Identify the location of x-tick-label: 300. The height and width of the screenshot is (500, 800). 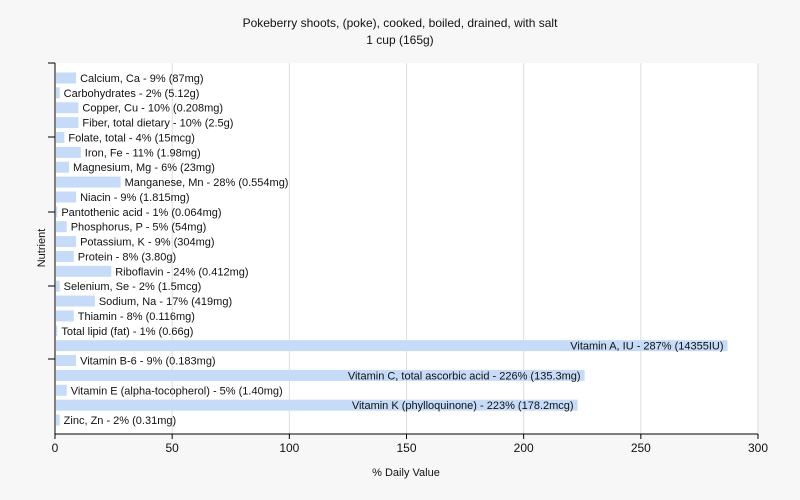
(758, 448).